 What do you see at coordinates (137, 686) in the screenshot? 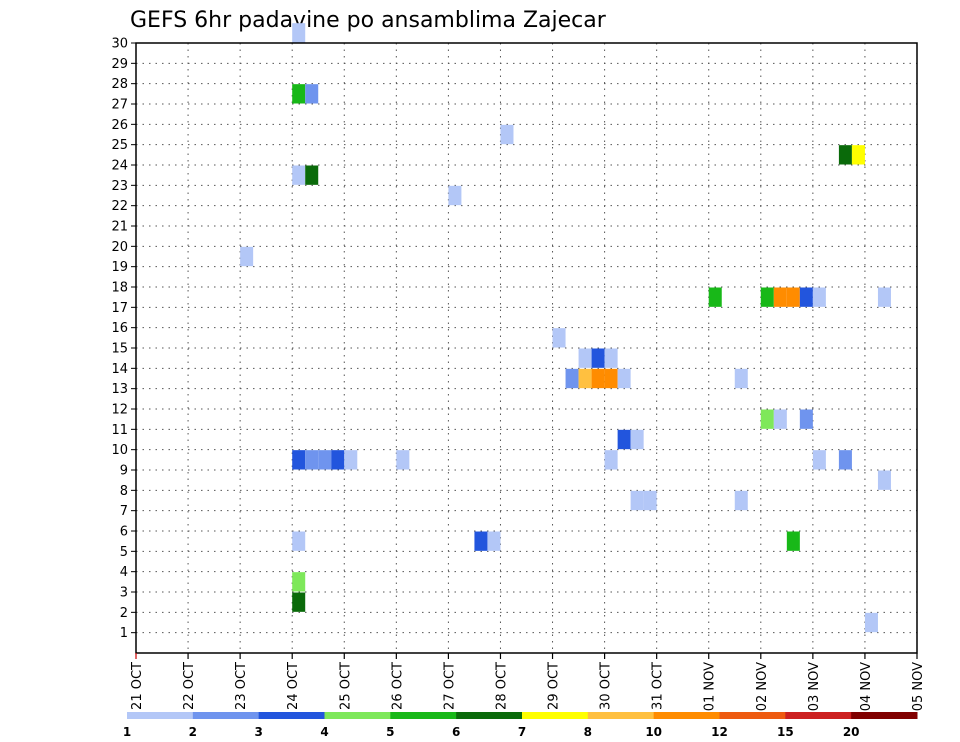
I see `x-tick-label: 21 OCT` at bounding box center [137, 686].